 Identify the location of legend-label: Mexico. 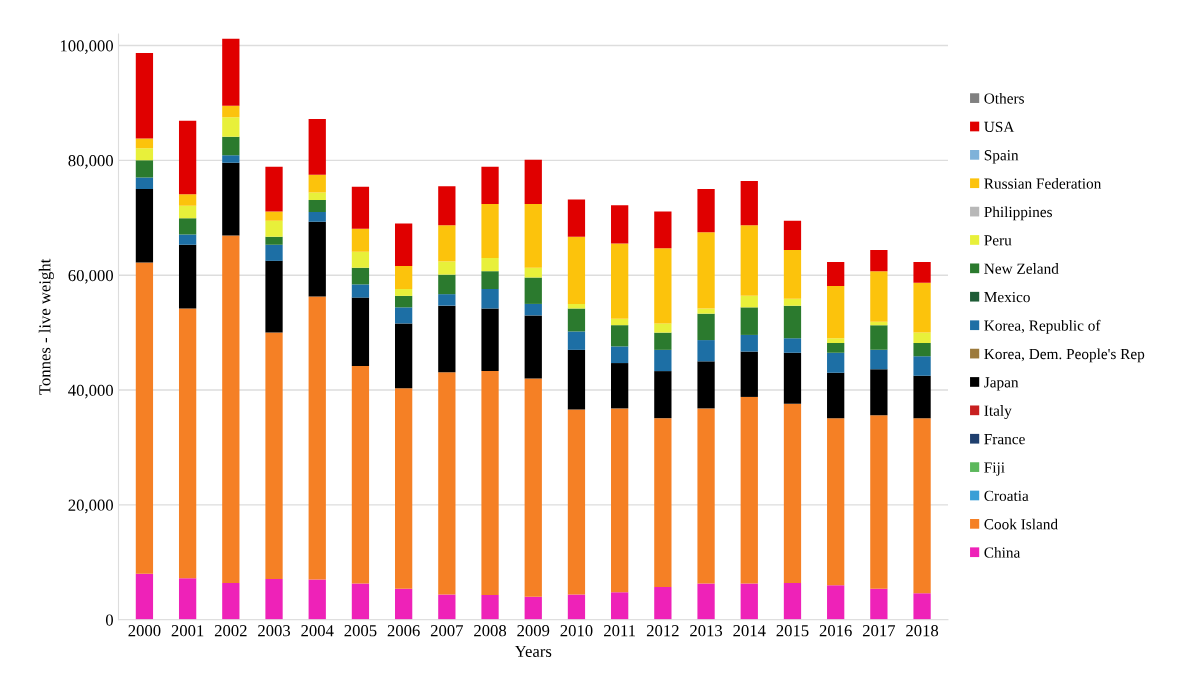
(1007, 297).